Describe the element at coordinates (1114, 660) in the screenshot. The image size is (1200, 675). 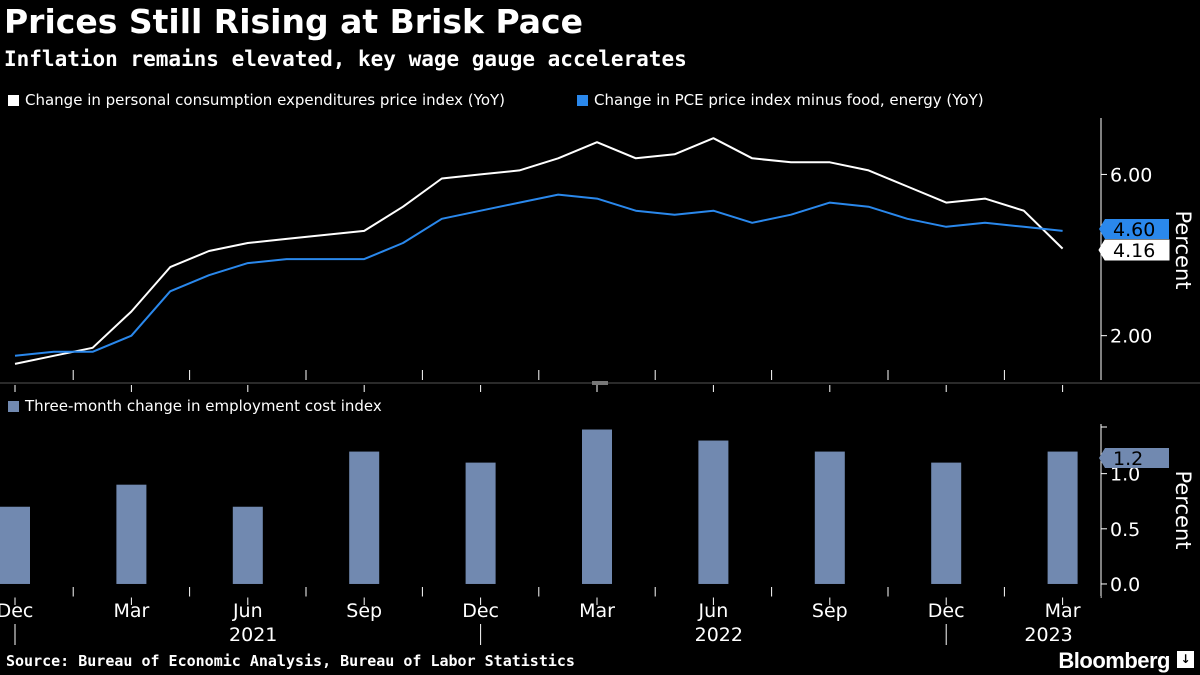
I see `bloomberg-logo: Bloomberg` at that location.